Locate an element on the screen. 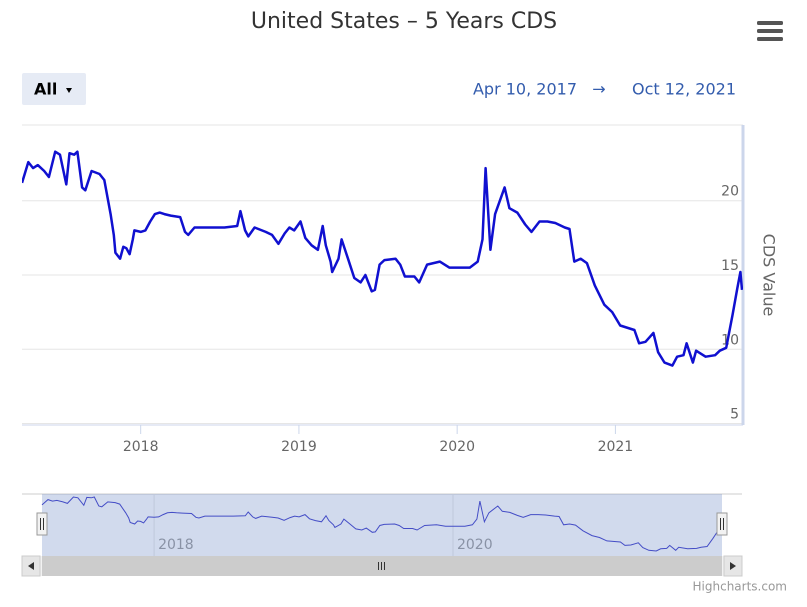 This screenshot has height=607, width=807. chart-title: United States – 5 Years CDS is located at coordinates (404, 21).